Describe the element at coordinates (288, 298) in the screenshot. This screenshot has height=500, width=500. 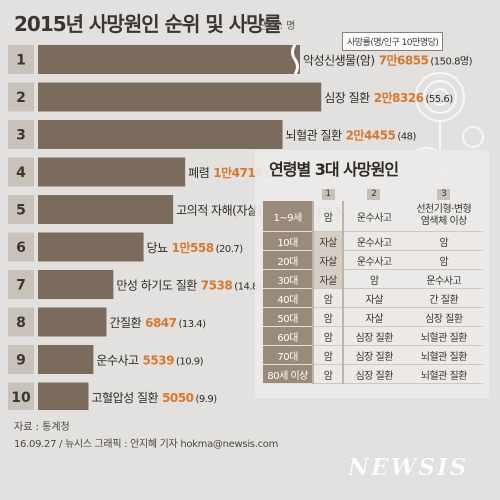
I see `age-cell: 40대` at that location.